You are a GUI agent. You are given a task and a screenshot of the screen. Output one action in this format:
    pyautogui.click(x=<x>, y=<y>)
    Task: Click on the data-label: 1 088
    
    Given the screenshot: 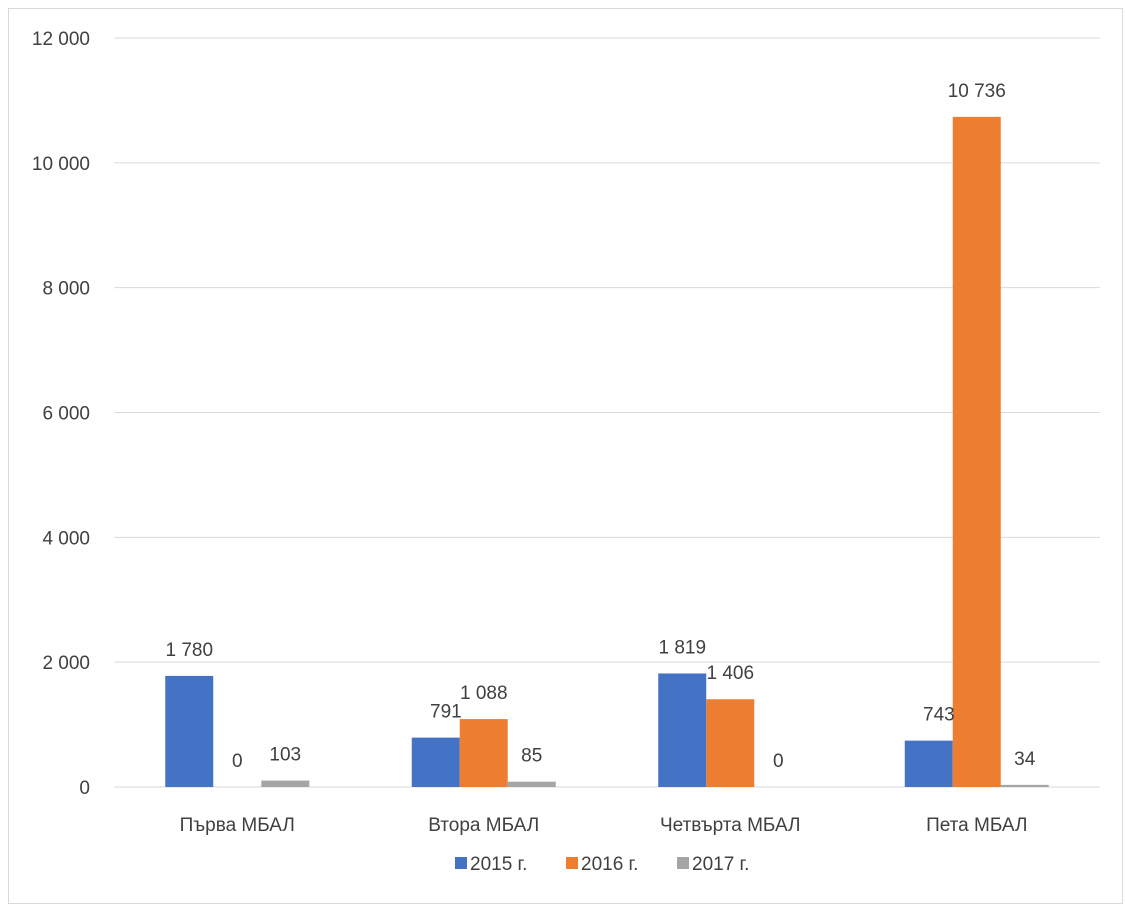 What is the action you would take?
    pyautogui.click(x=484, y=693)
    